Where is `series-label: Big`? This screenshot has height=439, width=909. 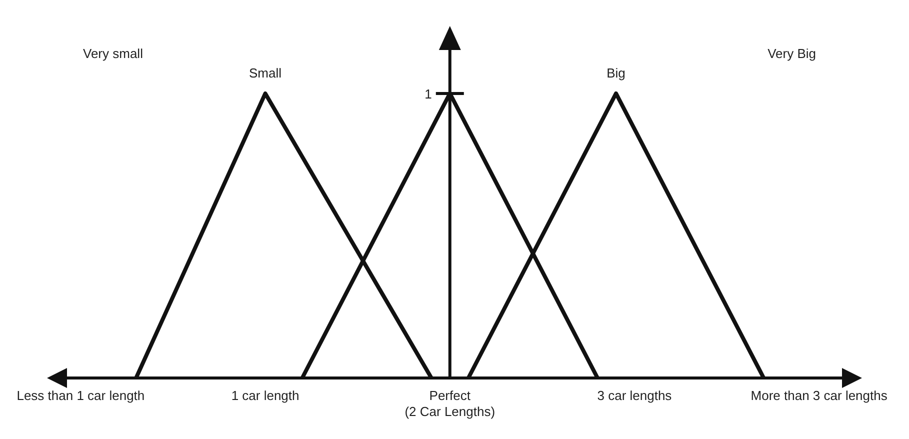 series-label: Big is located at coordinates (616, 72).